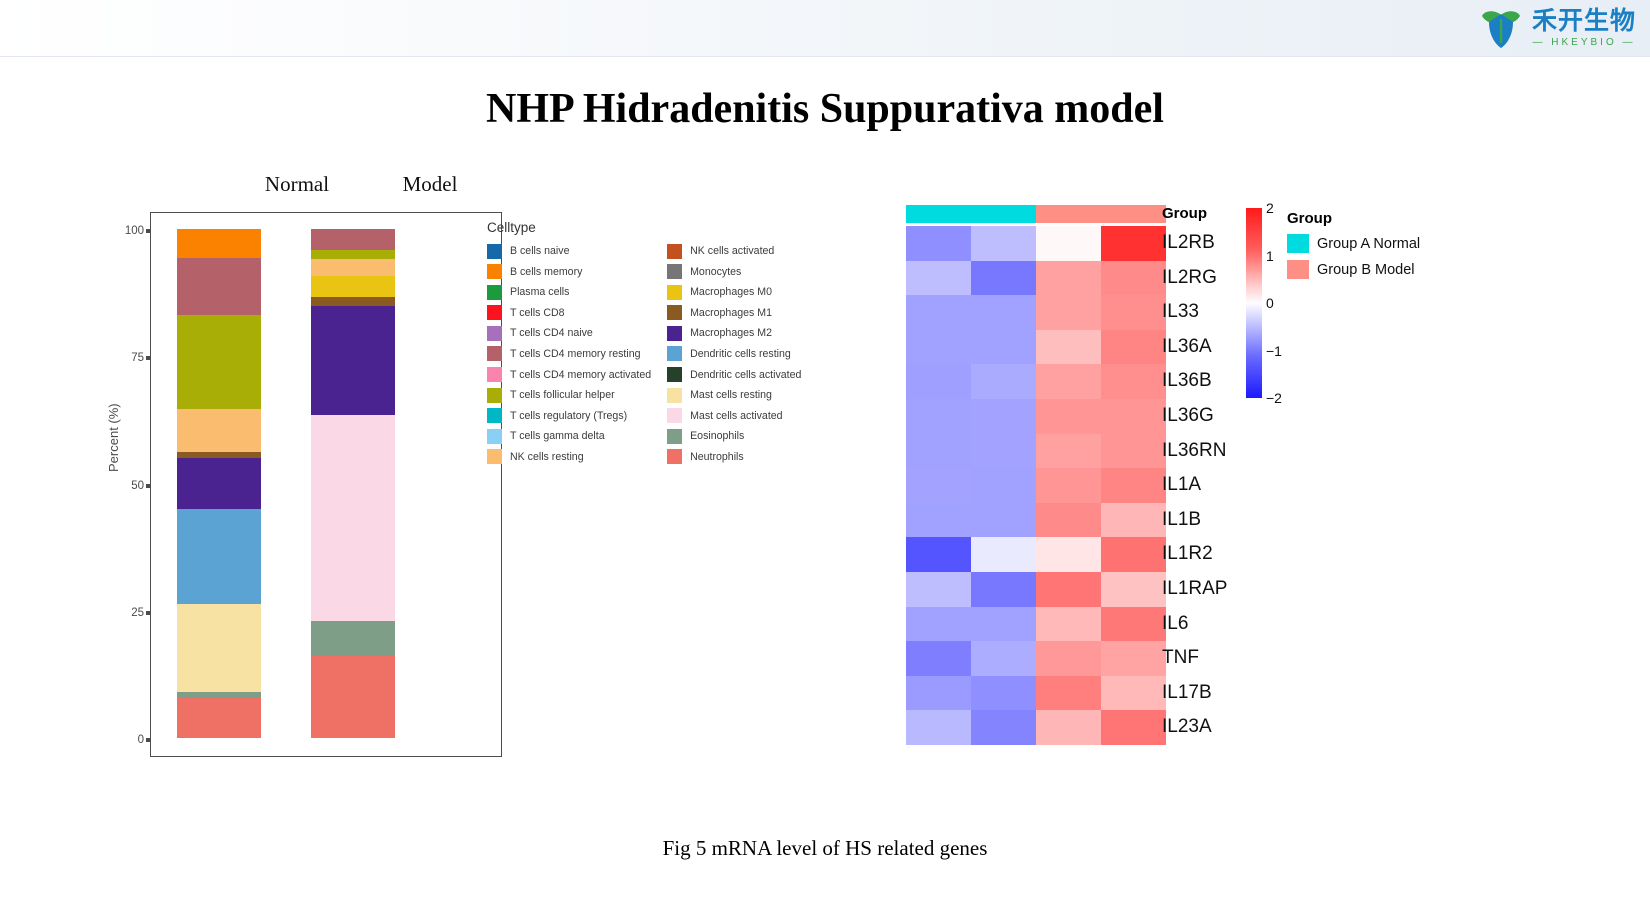 The width and height of the screenshot is (1650, 921). Describe the element at coordinates (1187, 381) in the screenshot. I see `heatmap-gene-label: IL36B` at that location.